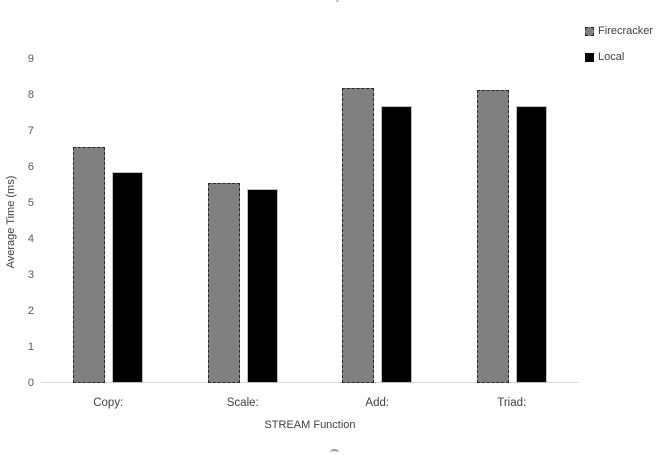 The image size is (669, 455). I want to click on legend-marker-firecracker-icon, so click(589, 31).